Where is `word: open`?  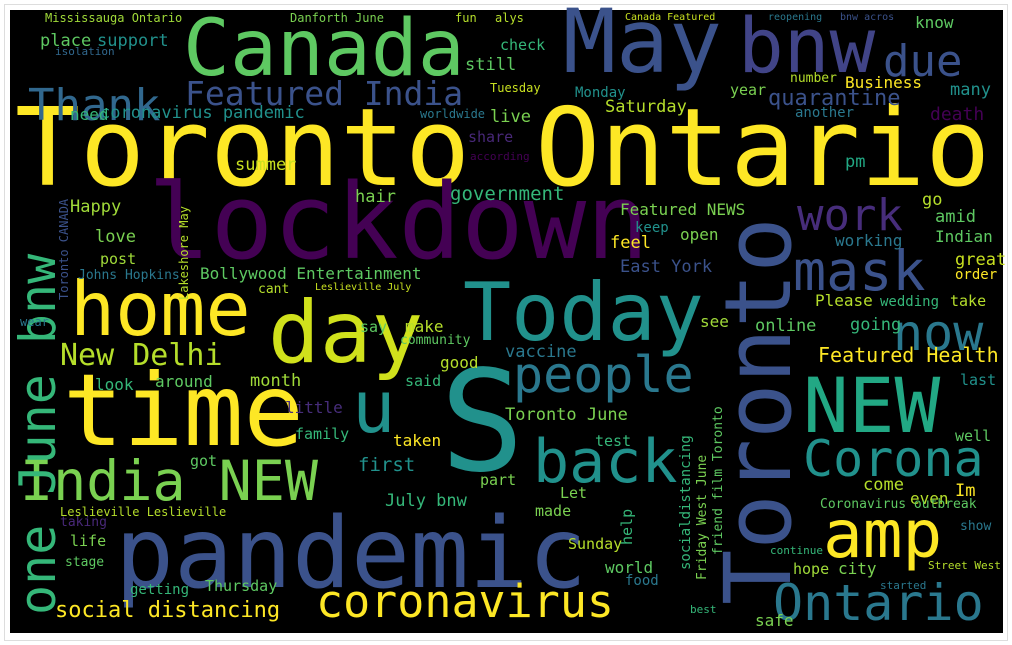
word: open is located at coordinates (699, 234).